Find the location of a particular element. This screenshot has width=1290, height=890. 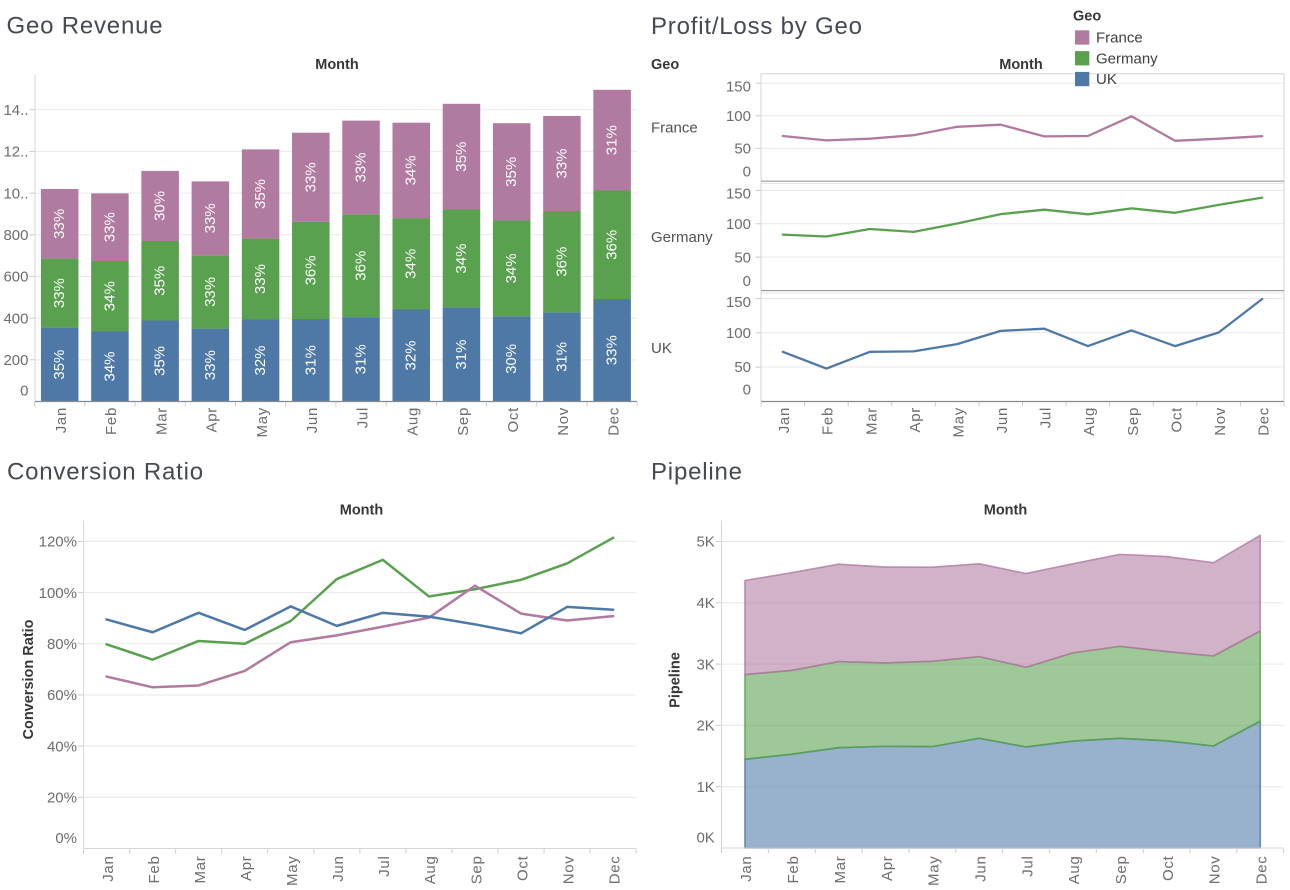

svg-text: 200 is located at coordinates (15, 360).